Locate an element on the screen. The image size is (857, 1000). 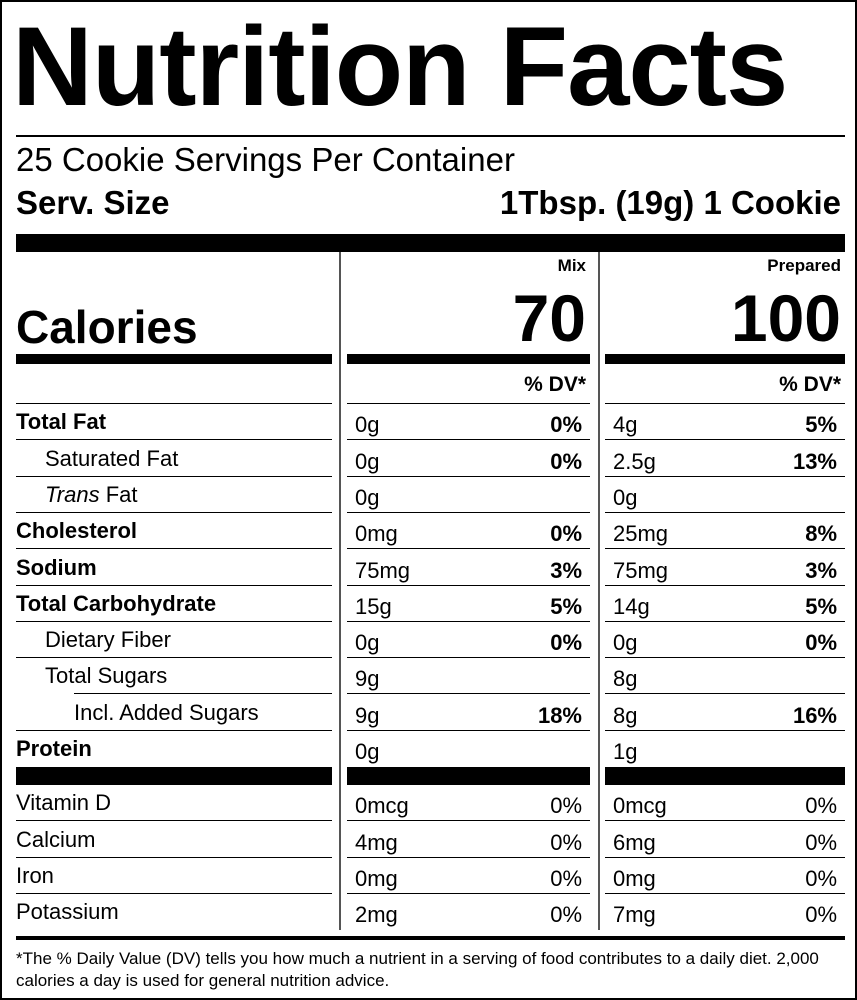
daily-value: 16% is located at coordinates (814, 715).